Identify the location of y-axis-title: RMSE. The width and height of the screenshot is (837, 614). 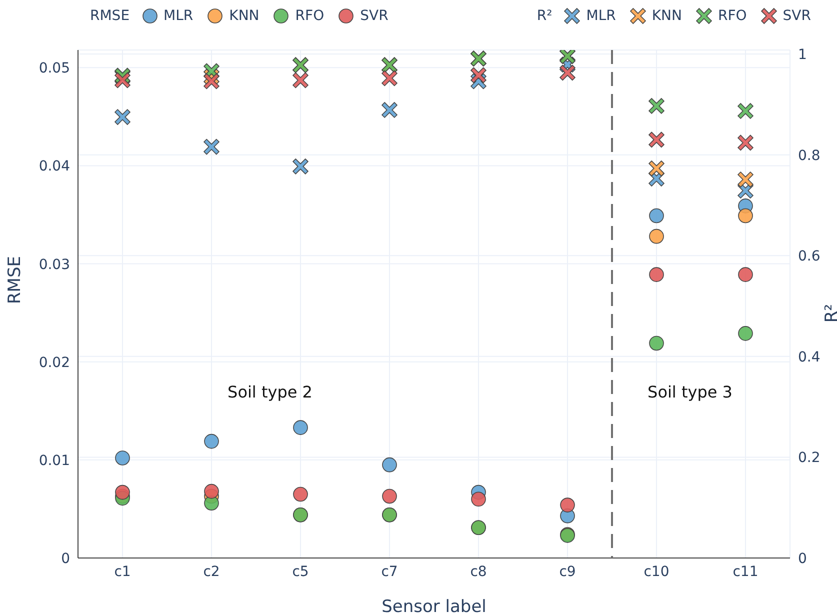
(15, 280).